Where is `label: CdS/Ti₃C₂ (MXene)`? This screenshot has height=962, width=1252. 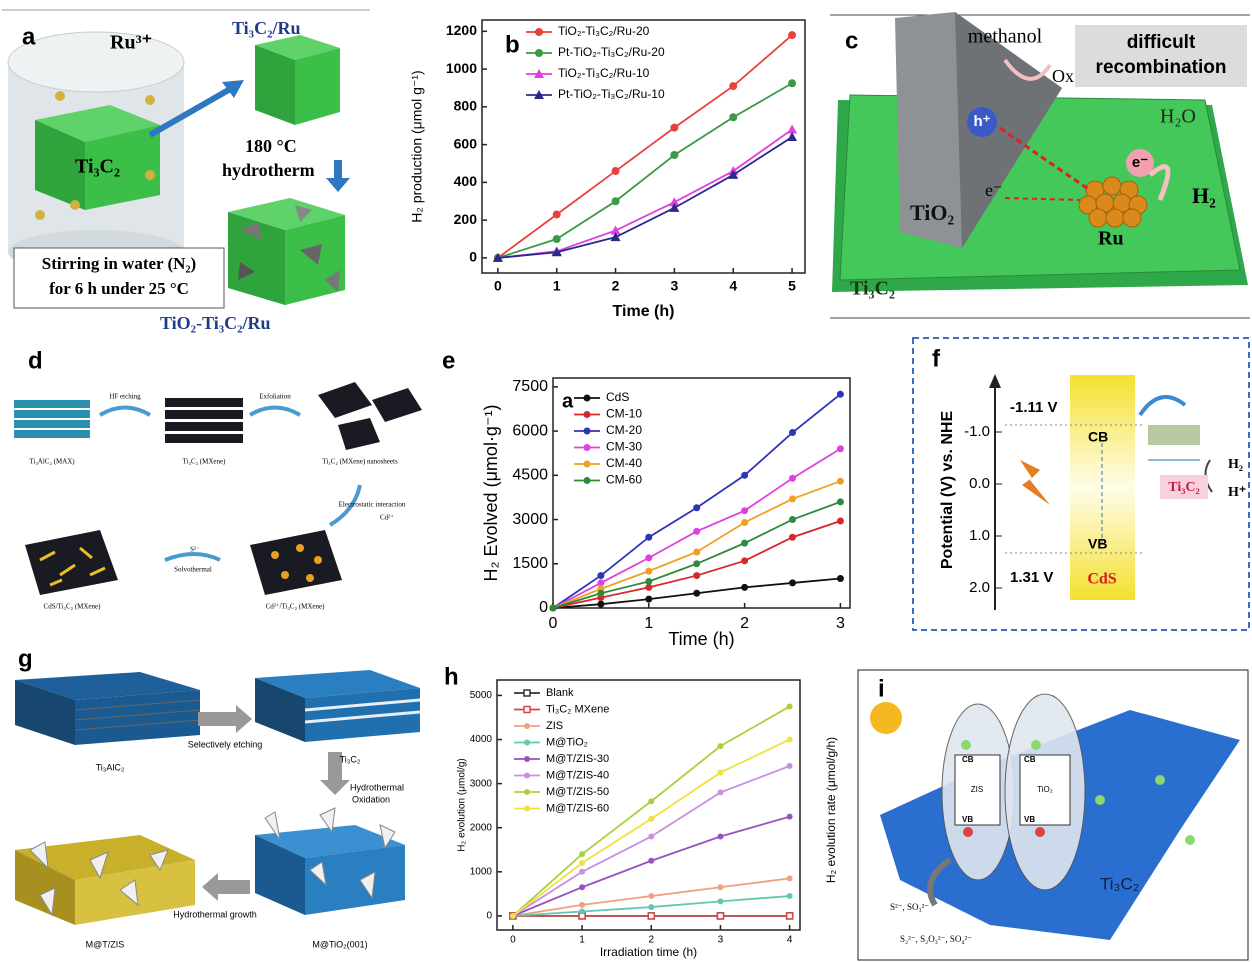
label: CdS/Ti₃C₂ (MXene) is located at coordinates (73, 607).